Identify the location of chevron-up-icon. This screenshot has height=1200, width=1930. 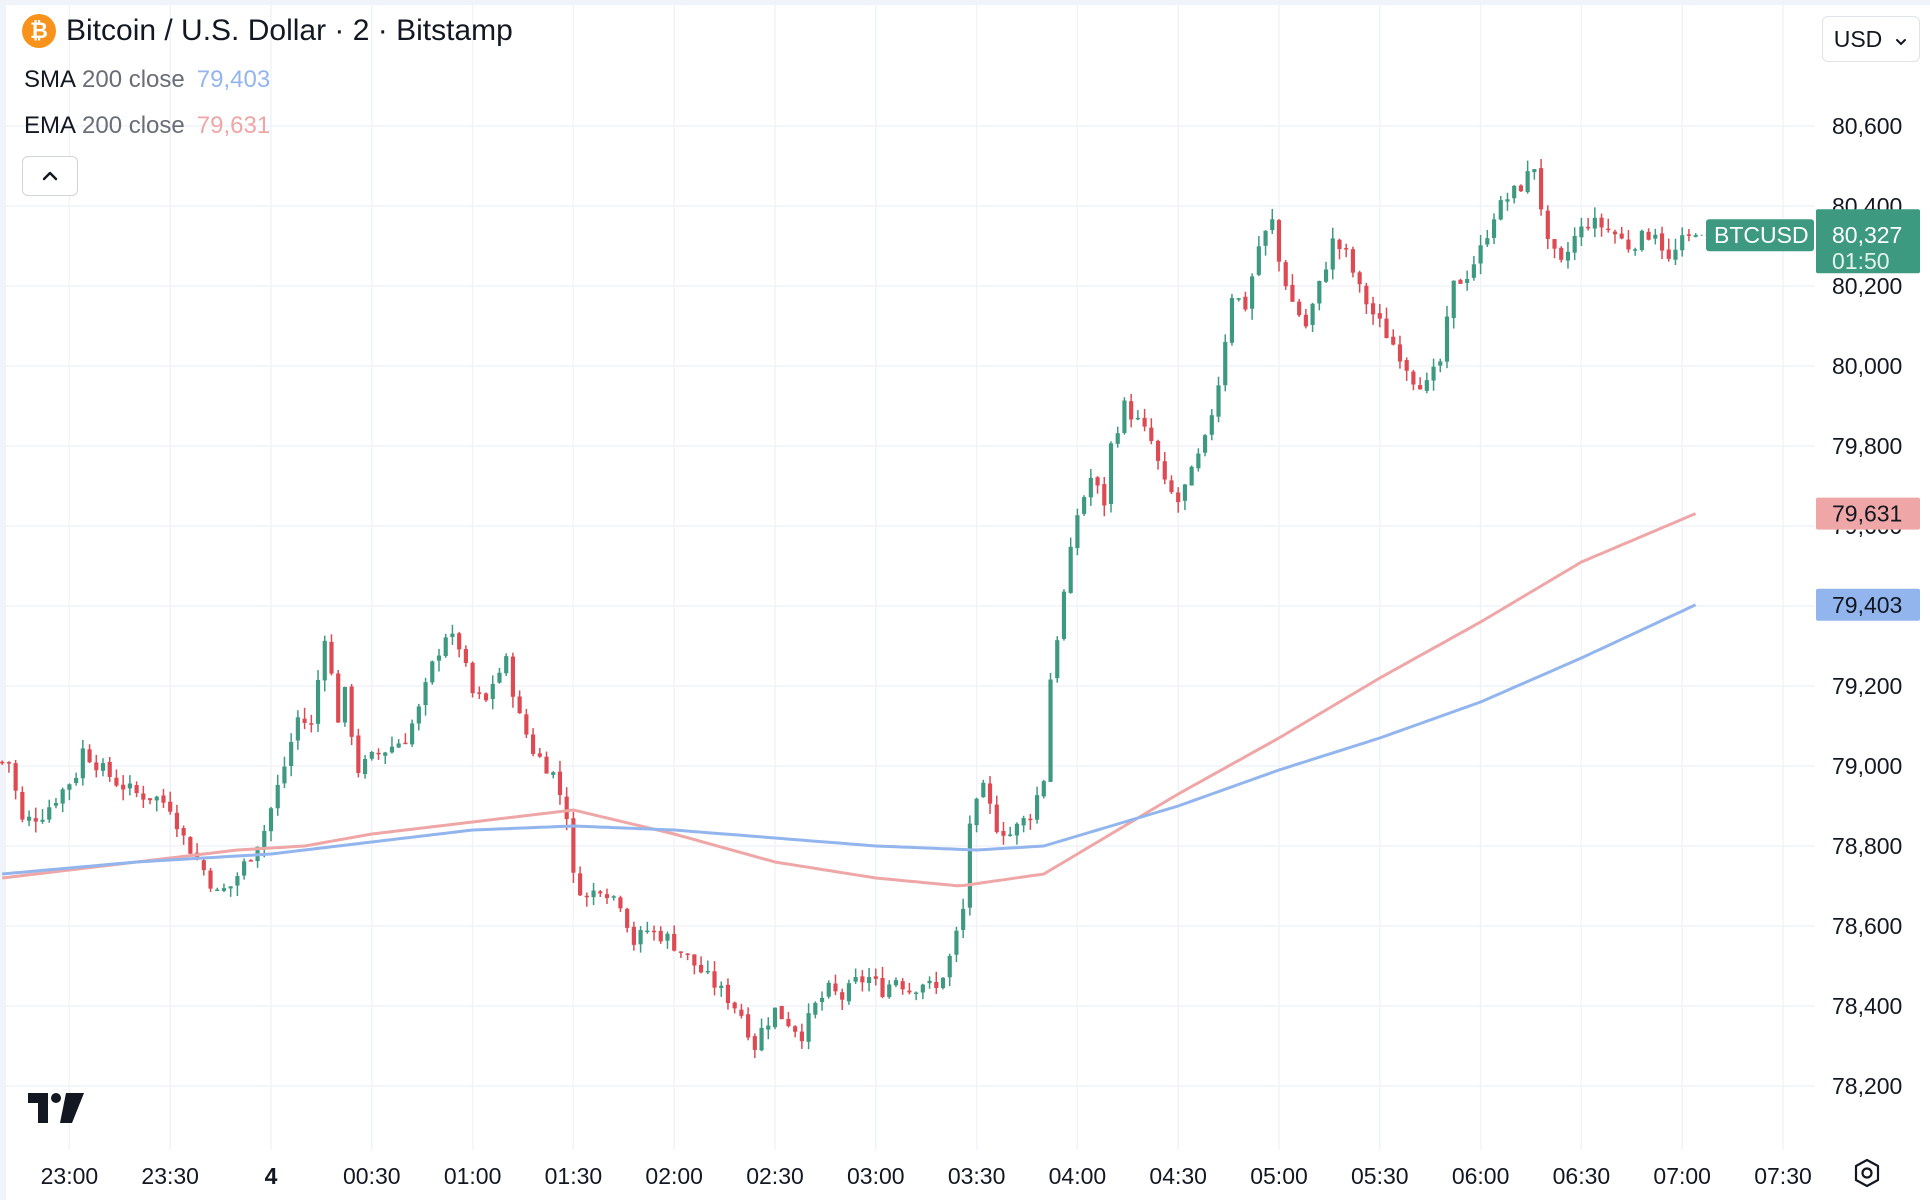
(50, 176).